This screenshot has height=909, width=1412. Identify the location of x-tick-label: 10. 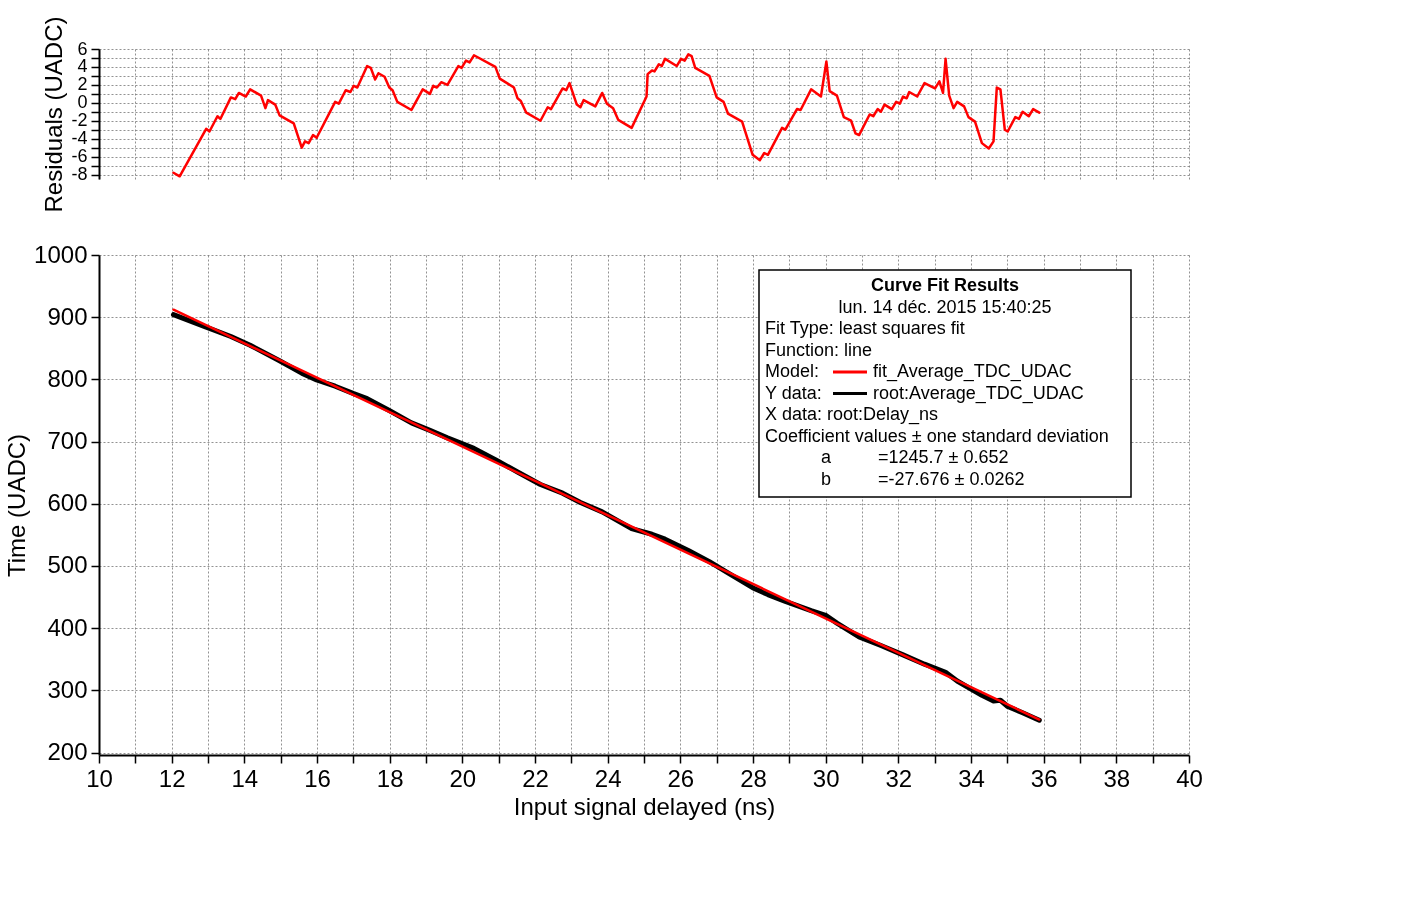
(99, 778).